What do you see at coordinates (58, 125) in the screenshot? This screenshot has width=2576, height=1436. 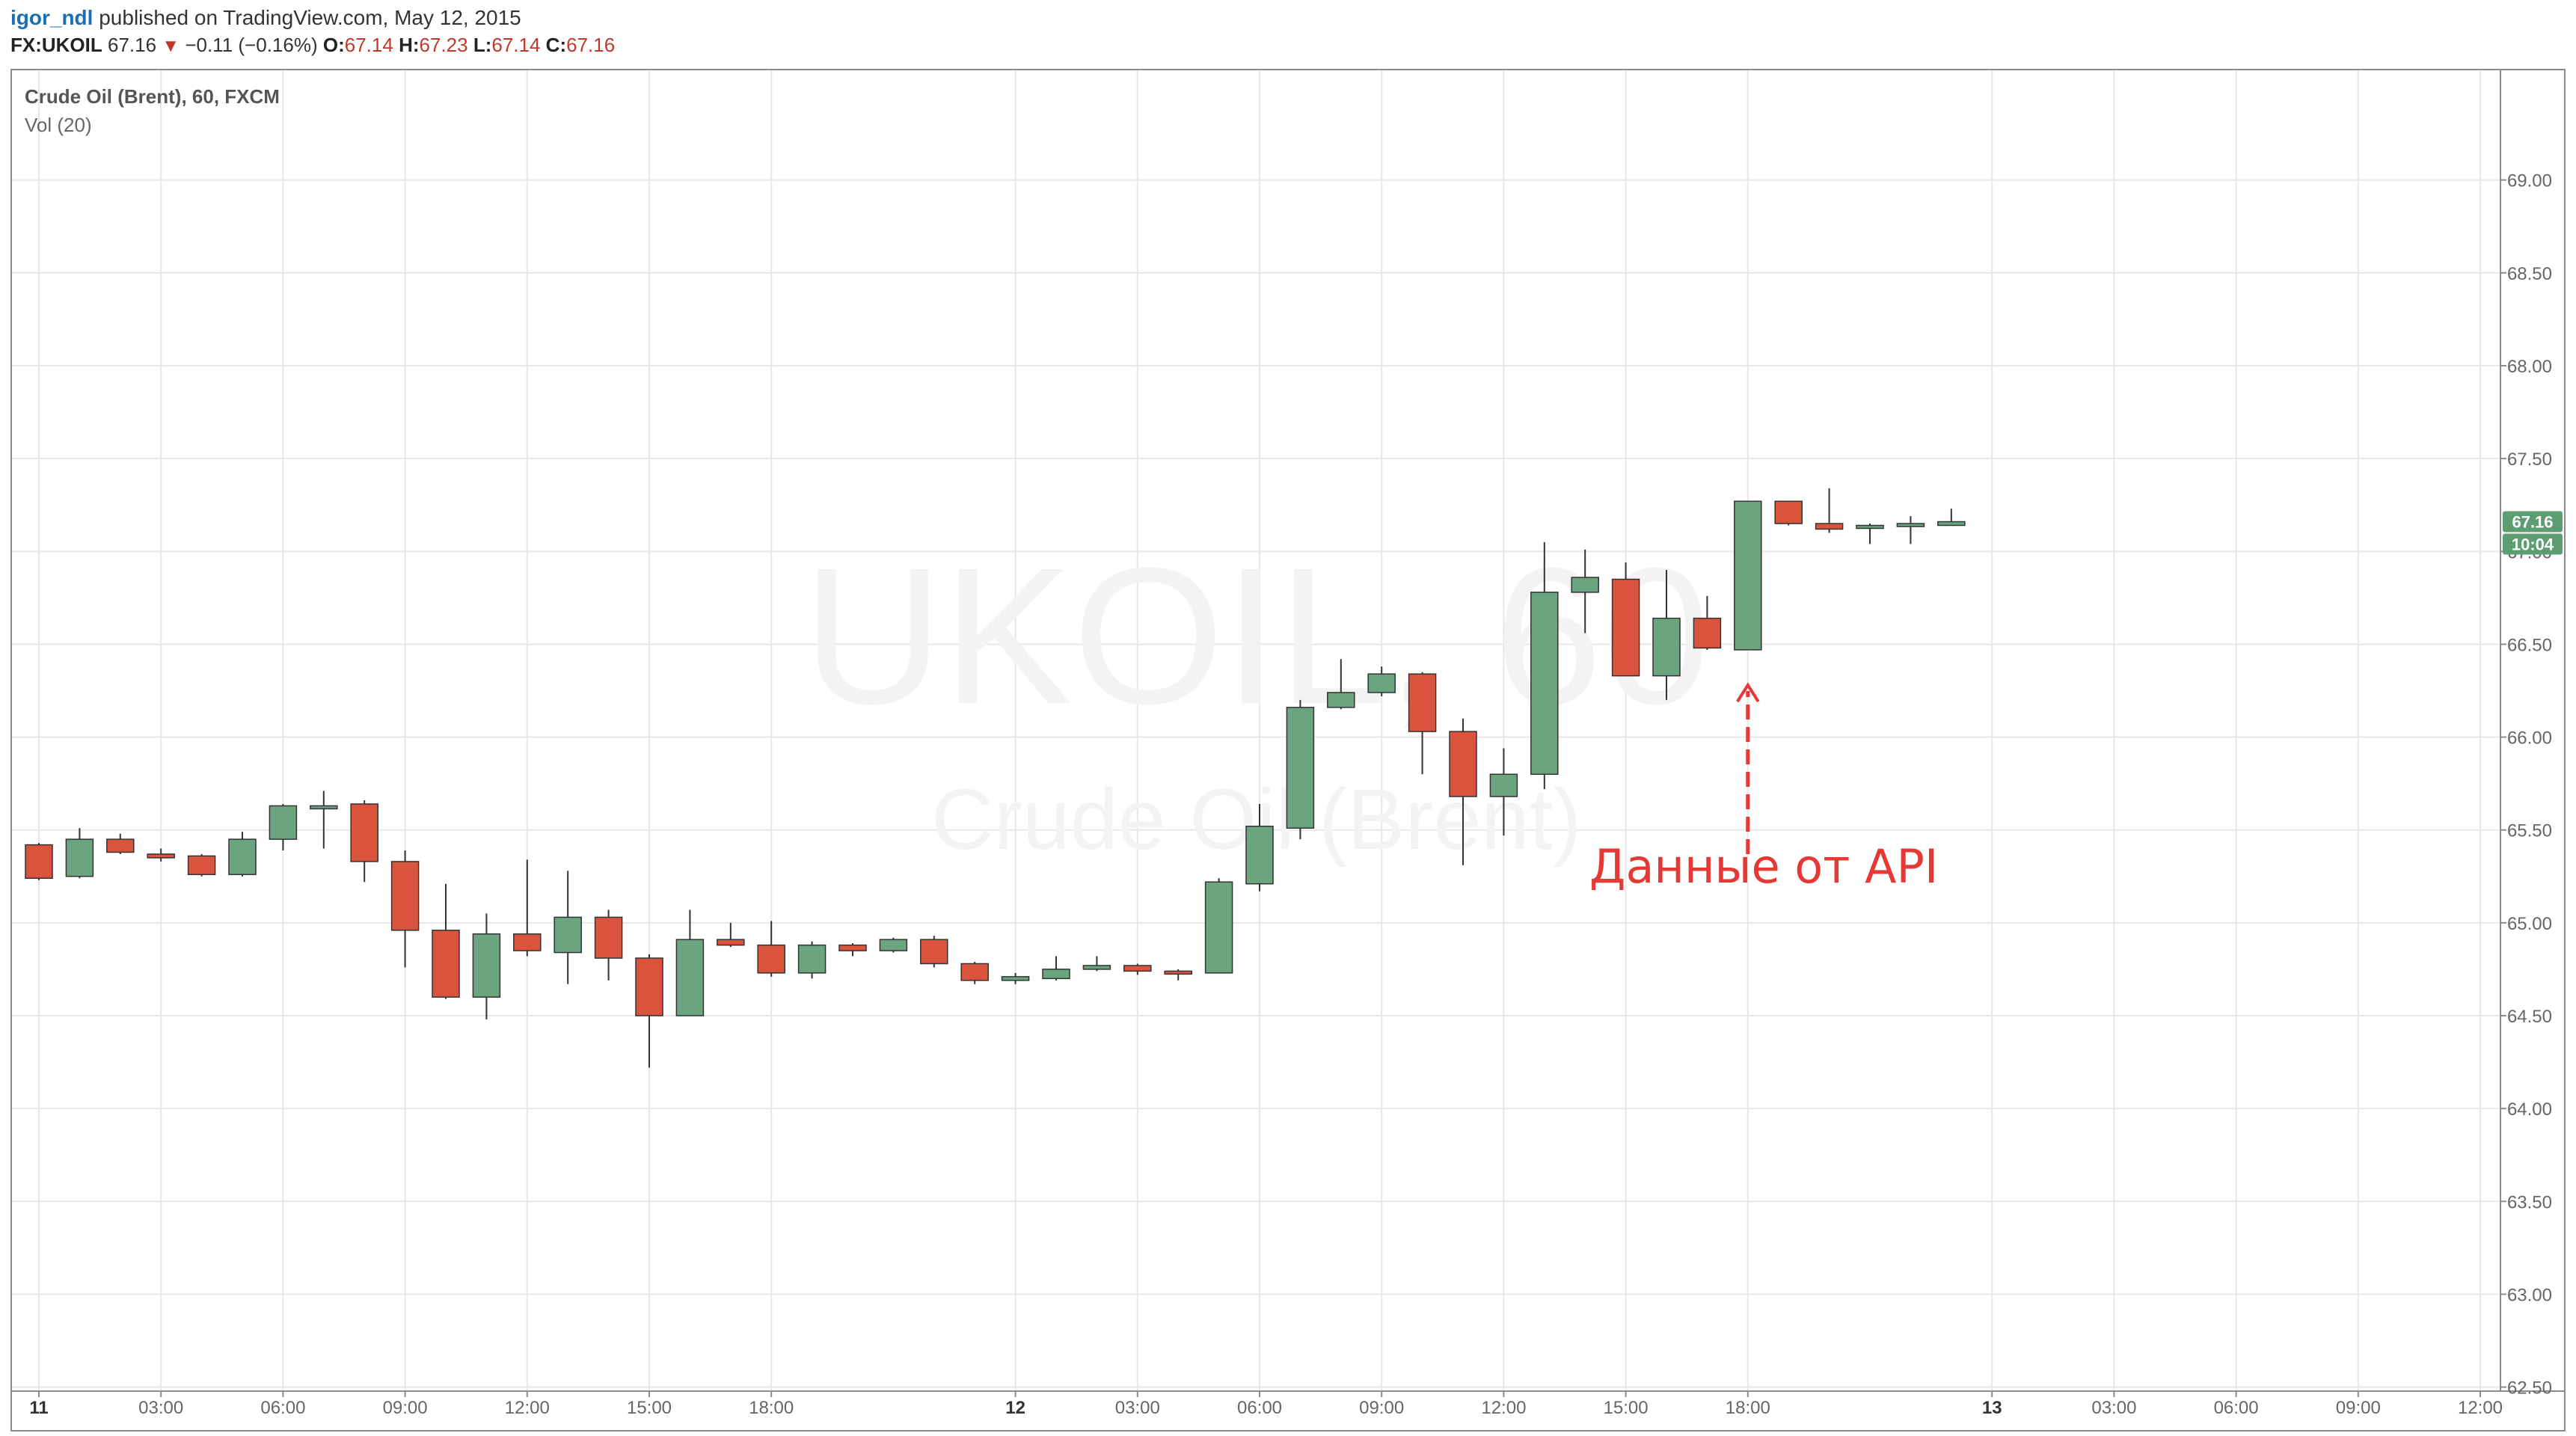 I see `volume-indicator-label: Vol (20)` at bounding box center [58, 125].